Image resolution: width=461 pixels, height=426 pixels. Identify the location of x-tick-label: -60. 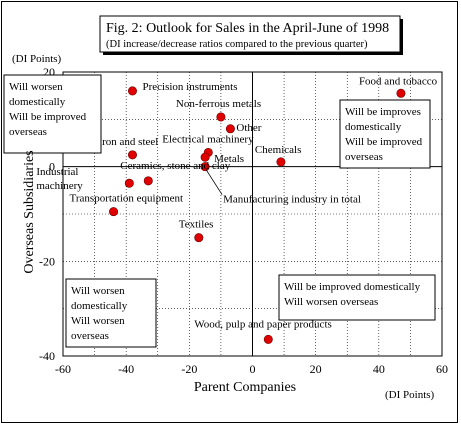
(63, 369).